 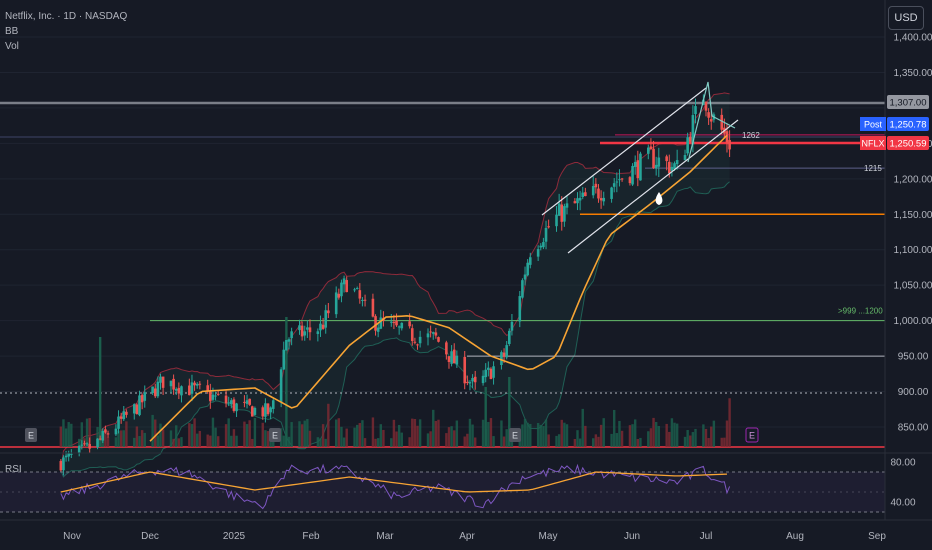 What do you see at coordinates (913, 321) in the screenshot?
I see `y-tick-label: 1,000.00` at bounding box center [913, 321].